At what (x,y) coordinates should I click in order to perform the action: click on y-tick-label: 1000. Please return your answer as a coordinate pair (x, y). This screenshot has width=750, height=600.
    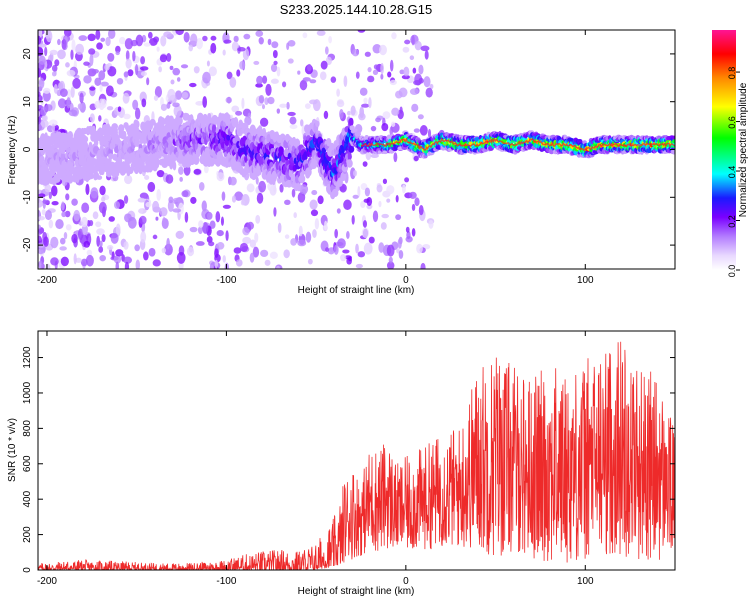
    Looking at the image, I should click on (27, 392).